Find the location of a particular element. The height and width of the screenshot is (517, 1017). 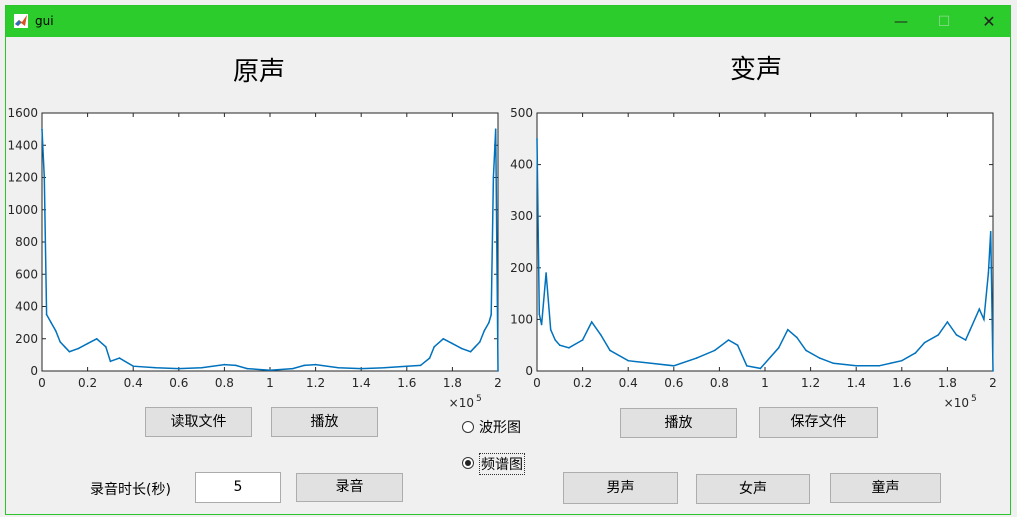

x-tick-label: 1.2 is located at coordinates (810, 383).